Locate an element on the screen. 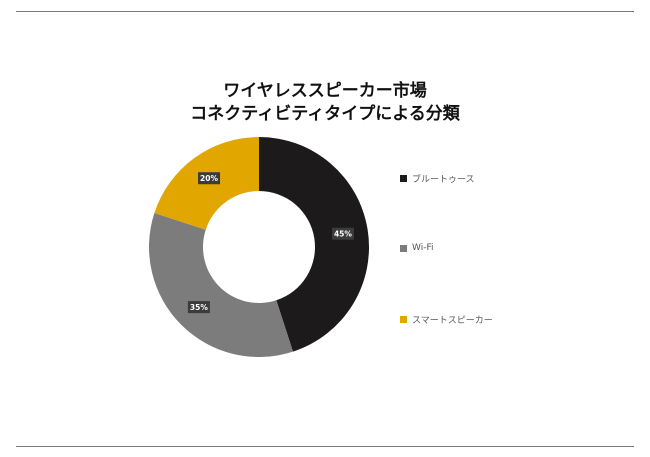 The image size is (650, 457). legend-item-bluetooth: ブルートゥース is located at coordinates (437, 178).